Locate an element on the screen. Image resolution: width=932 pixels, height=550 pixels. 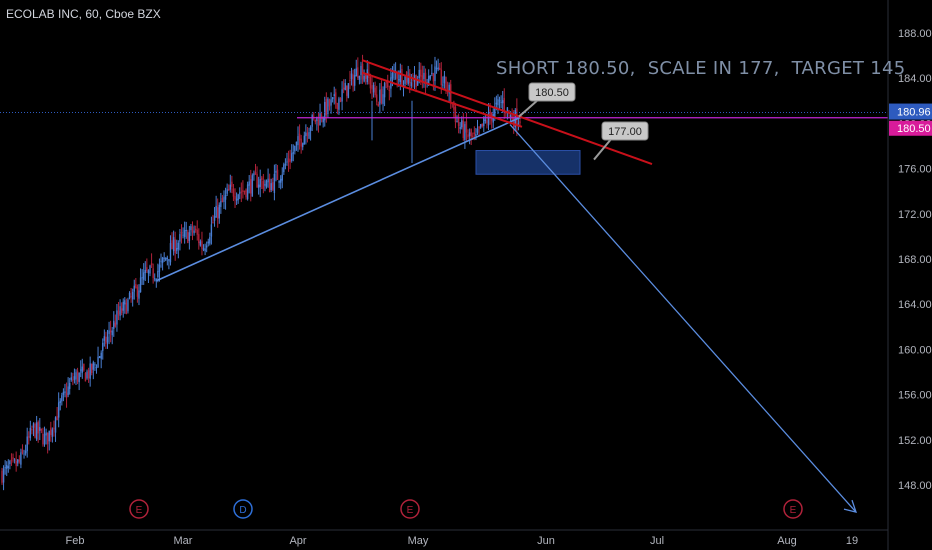
callout-label: 177.00 is located at coordinates (625, 132).